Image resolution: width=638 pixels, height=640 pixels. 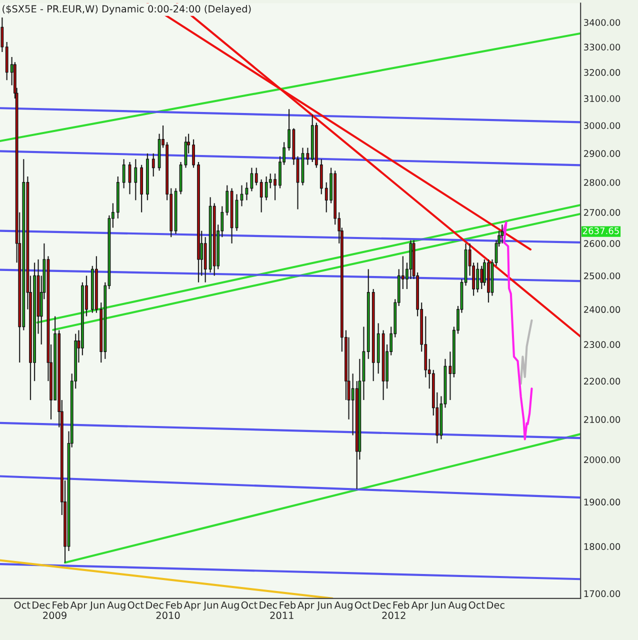 What do you see at coordinates (602, 344) in the screenshot?
I see `y-tick-label: 2300.00` at bounding box center [602, 344].